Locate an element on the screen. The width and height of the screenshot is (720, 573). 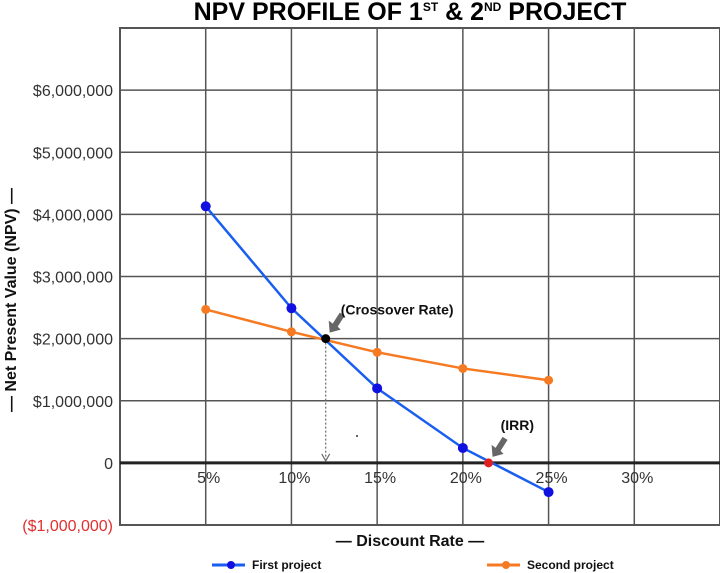
irr-point is located at coordinates (489, 463).